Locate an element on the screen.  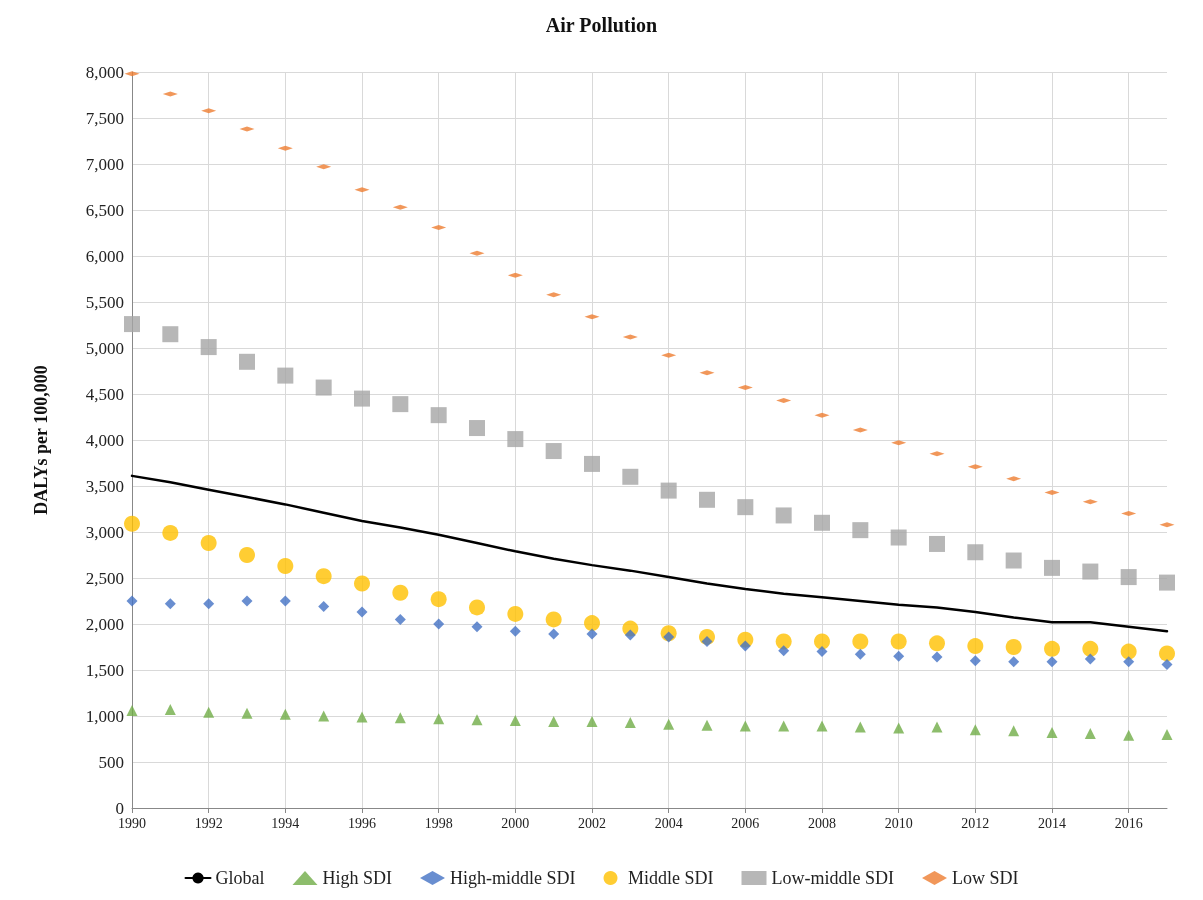
x-tick-label: 2016 is located at coordinates (1128, 823).